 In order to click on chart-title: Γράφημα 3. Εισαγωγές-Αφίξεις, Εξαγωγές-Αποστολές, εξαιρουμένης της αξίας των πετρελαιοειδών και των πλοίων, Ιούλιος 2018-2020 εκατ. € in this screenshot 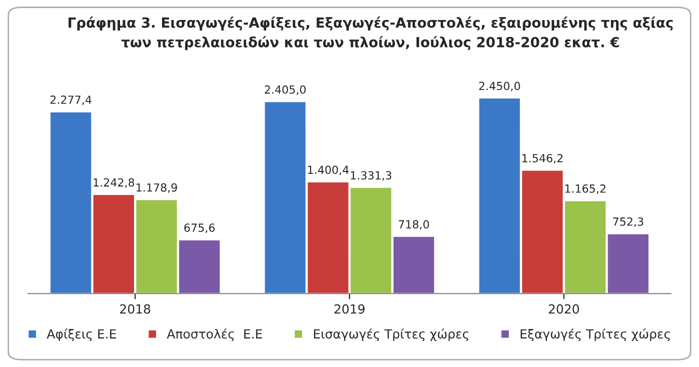, I will do `click(370, 33)`.